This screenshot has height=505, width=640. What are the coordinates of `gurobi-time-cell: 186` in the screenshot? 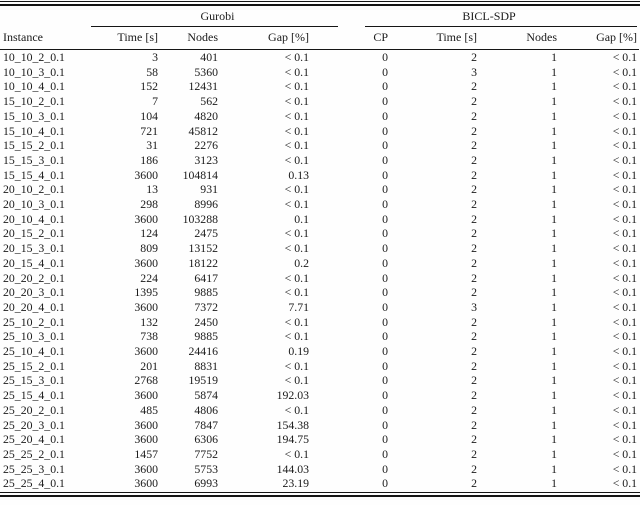 It's located at (149, 159).